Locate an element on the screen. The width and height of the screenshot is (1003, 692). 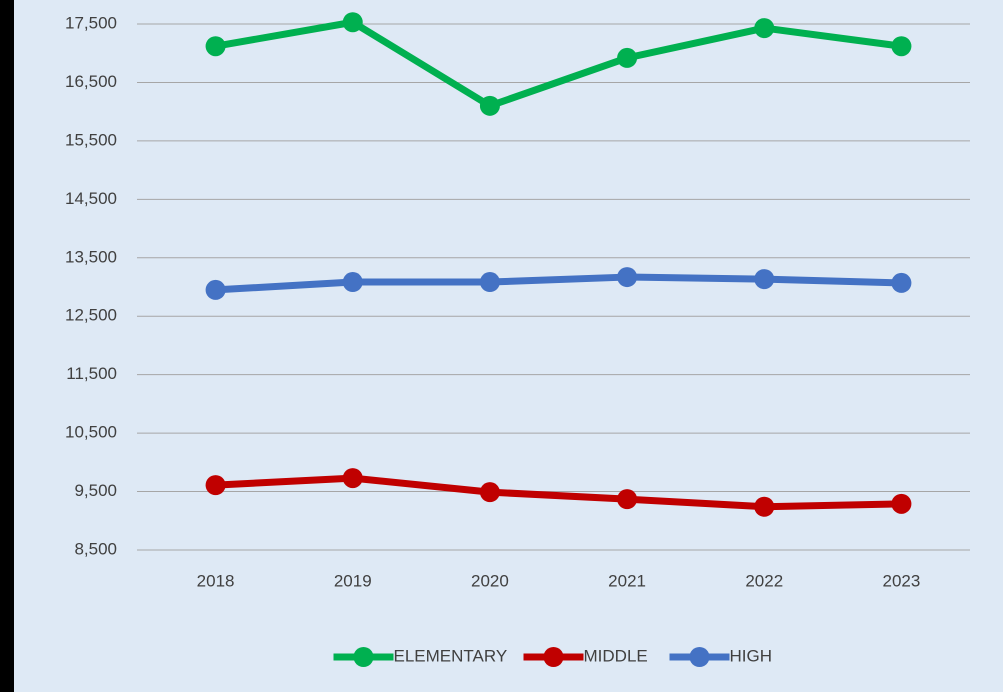
y-tick-label: 11,500 is located at coordinates (91, 373).